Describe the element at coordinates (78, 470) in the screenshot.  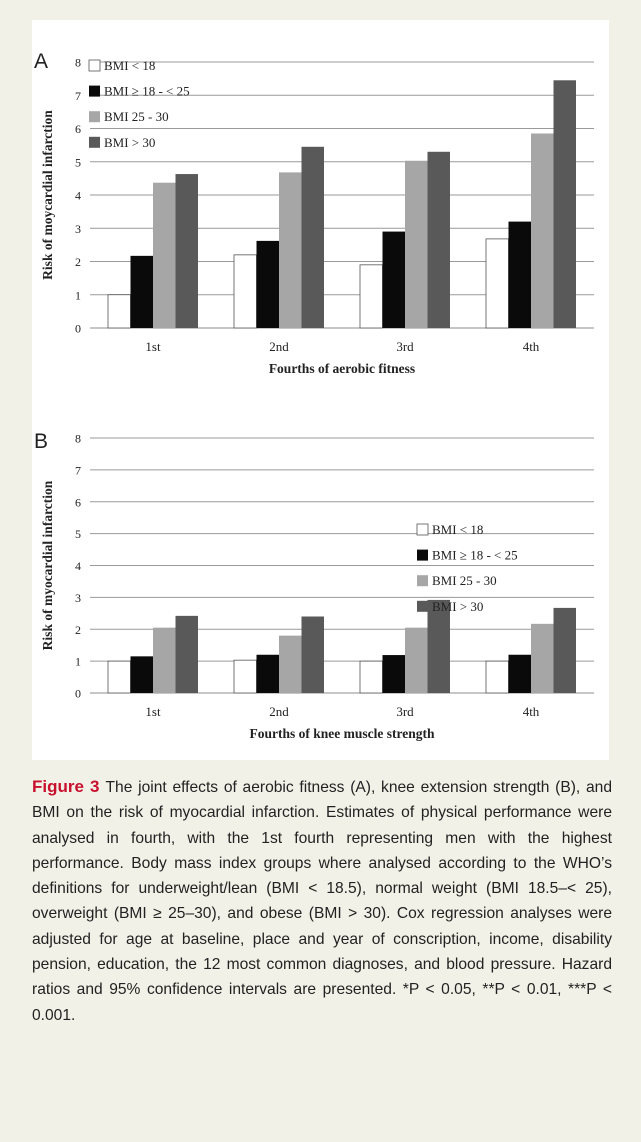
I see `panel-b-y-tick-label: 7` at that location.